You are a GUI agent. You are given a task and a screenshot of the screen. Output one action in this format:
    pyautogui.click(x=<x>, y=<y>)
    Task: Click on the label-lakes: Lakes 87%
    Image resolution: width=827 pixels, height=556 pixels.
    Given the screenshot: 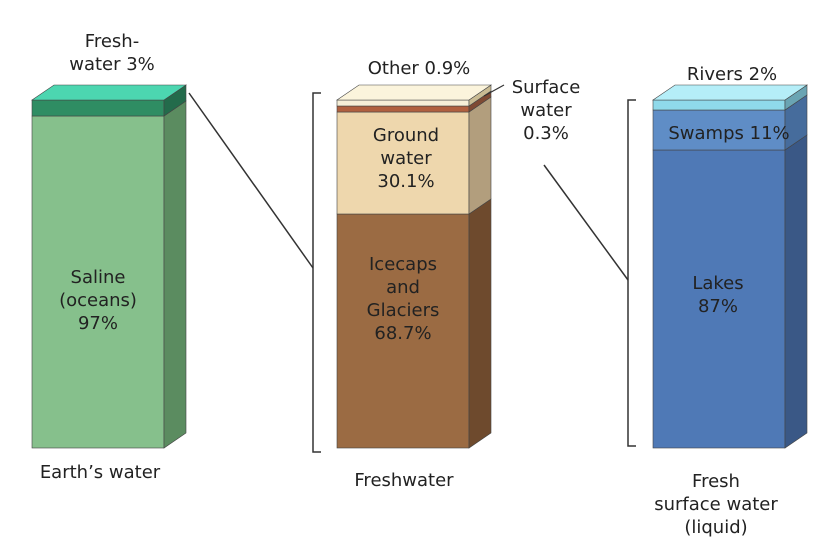 What is the action you would take?
    pyautogui.click(x=717, y=295)
    